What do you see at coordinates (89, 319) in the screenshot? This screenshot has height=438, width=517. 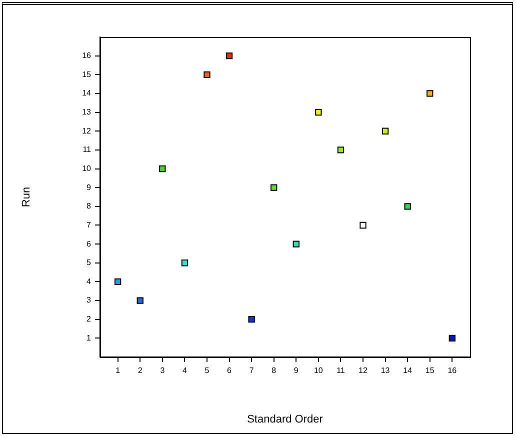 I see `y-tick-label: 2` at bounding box center [89, 319].